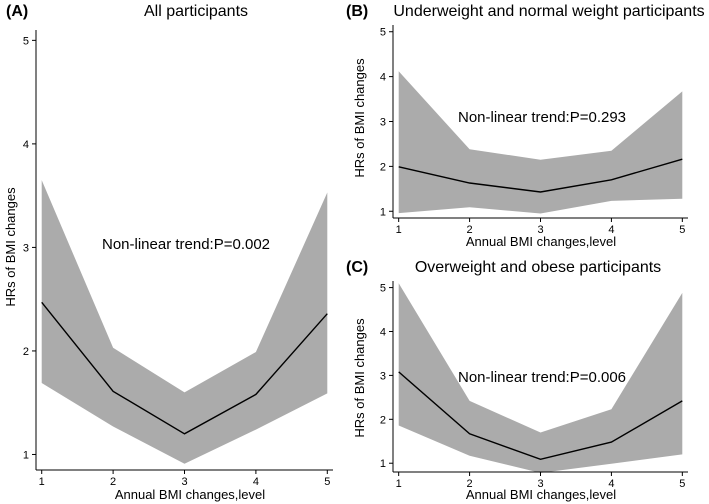  I want to click on panel-b-y-tick-label: 2, so click(383, 167).